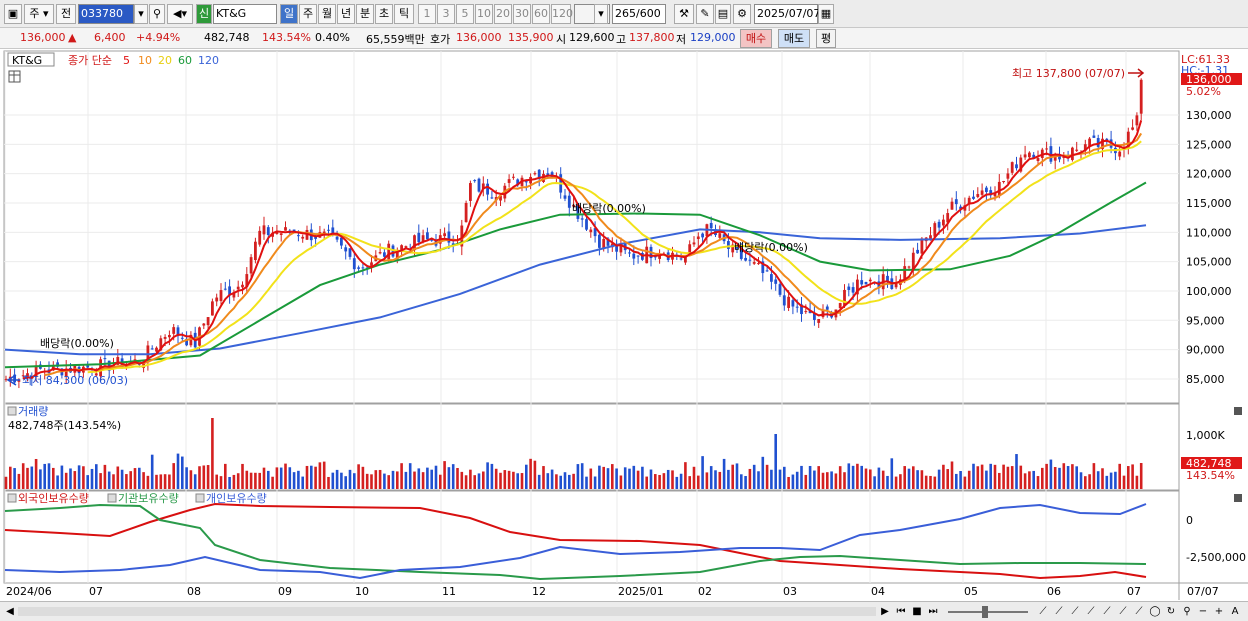  I want to click on sell-button: 매도, so click(794, 38).